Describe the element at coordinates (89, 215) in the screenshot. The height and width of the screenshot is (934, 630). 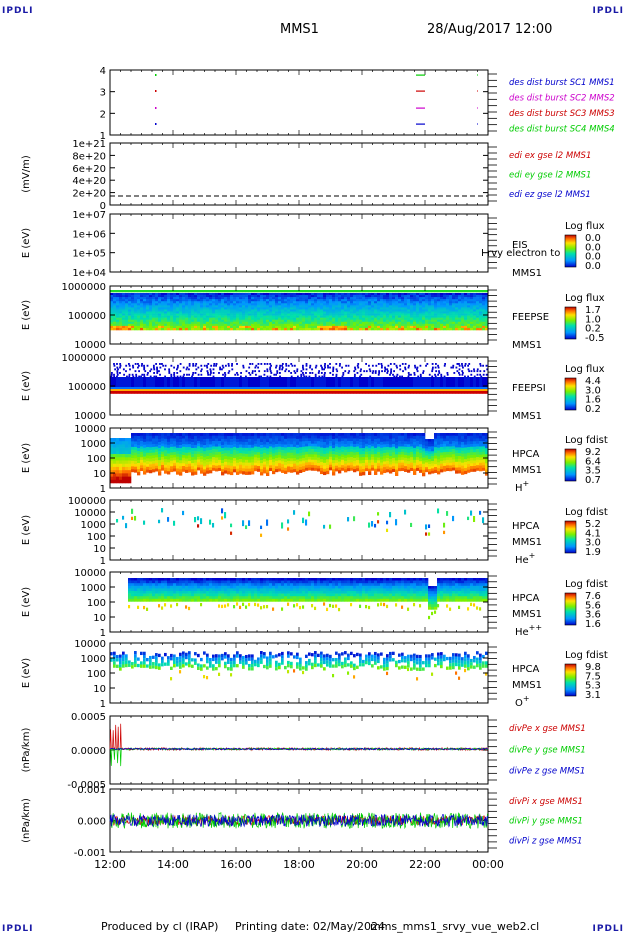
I see `eis-ytick: 1e+07` at that location.